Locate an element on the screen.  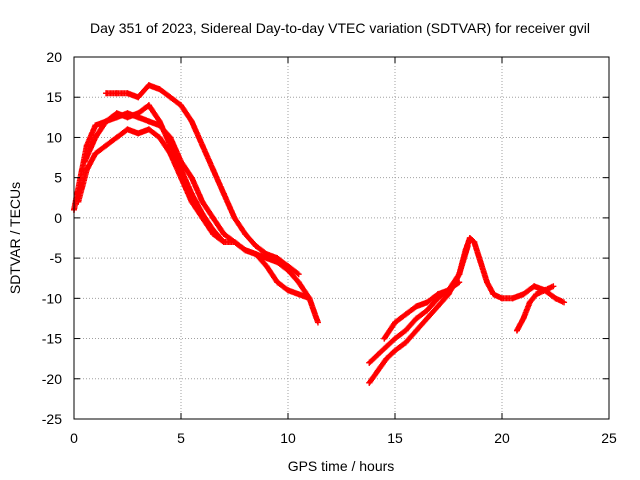
y-tick-label: 10 is located at coordinates (54, 137).